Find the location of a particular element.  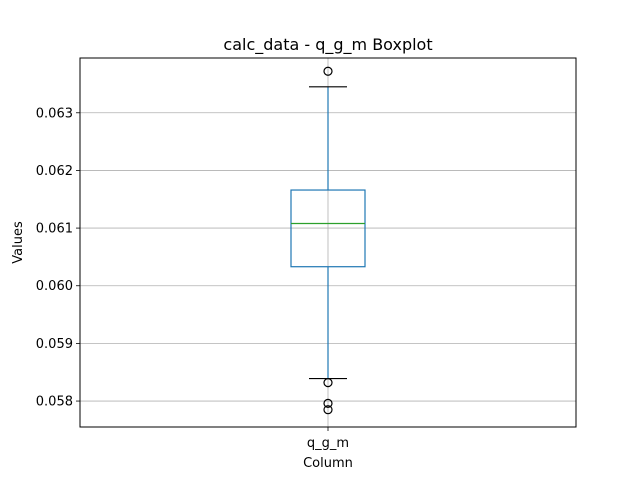

y-tick-label: 0.061 is located at coordinates (54, 229).